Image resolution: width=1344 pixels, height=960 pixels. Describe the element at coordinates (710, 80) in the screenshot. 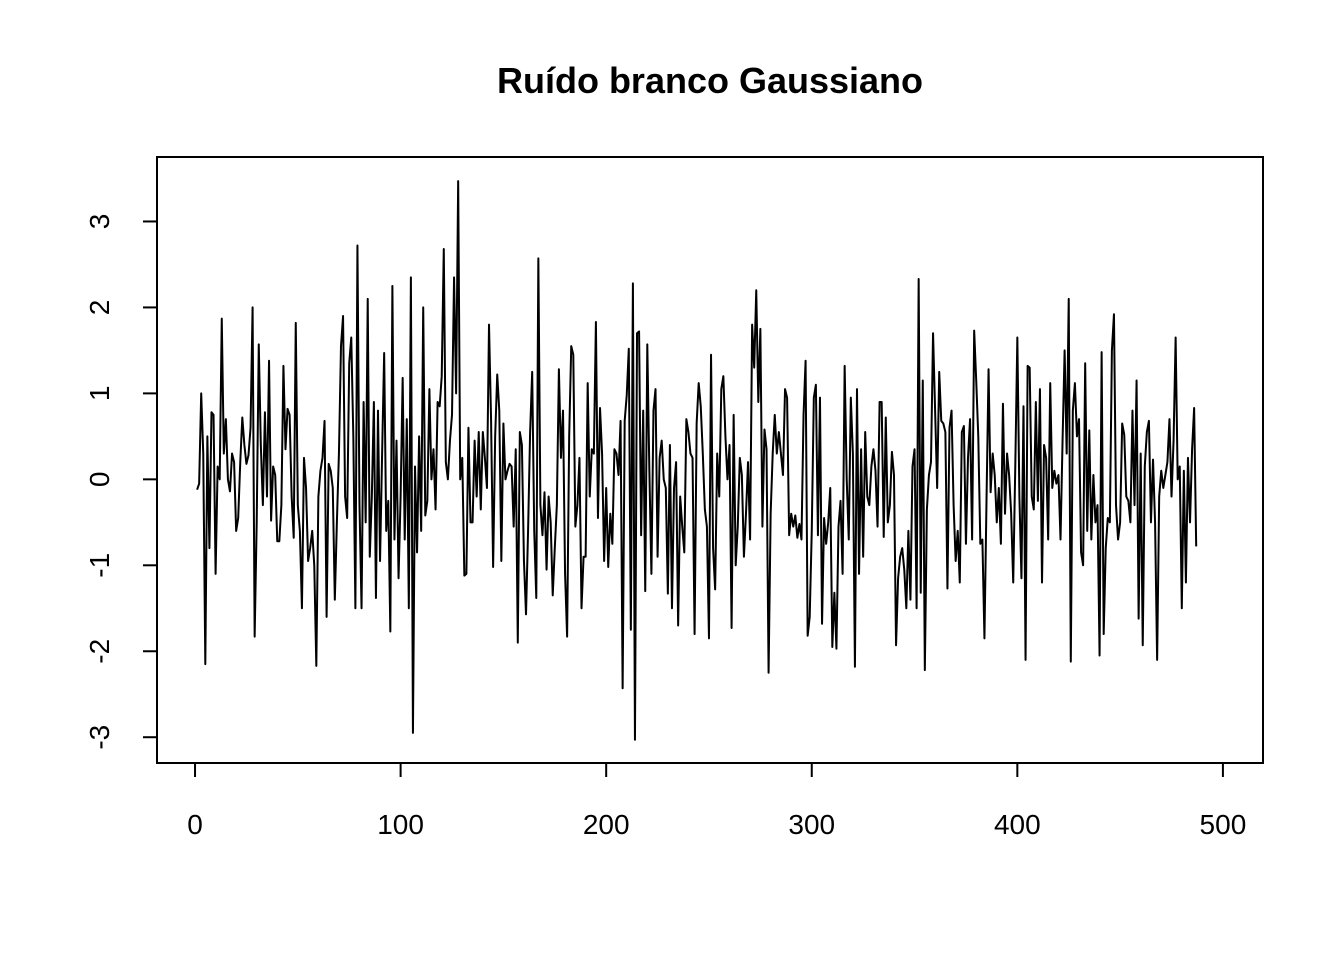

I see `chart-title: Ruído branco Gaussiano` at that location.